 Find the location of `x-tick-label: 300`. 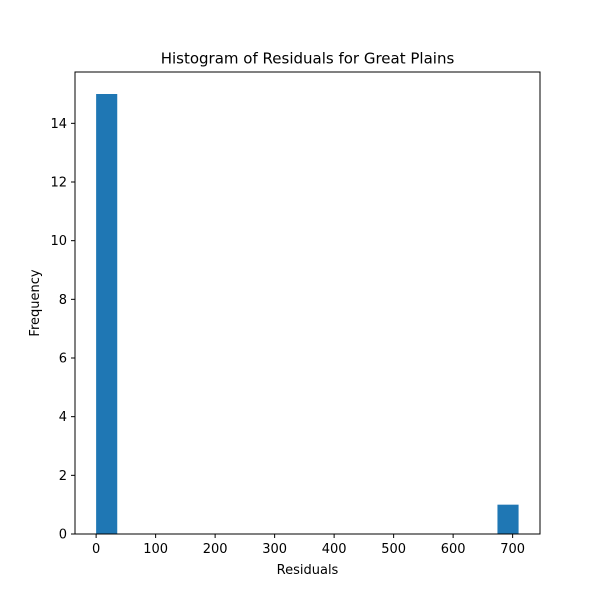

x-tick-label: 300 is located at coordinates (274, 549).